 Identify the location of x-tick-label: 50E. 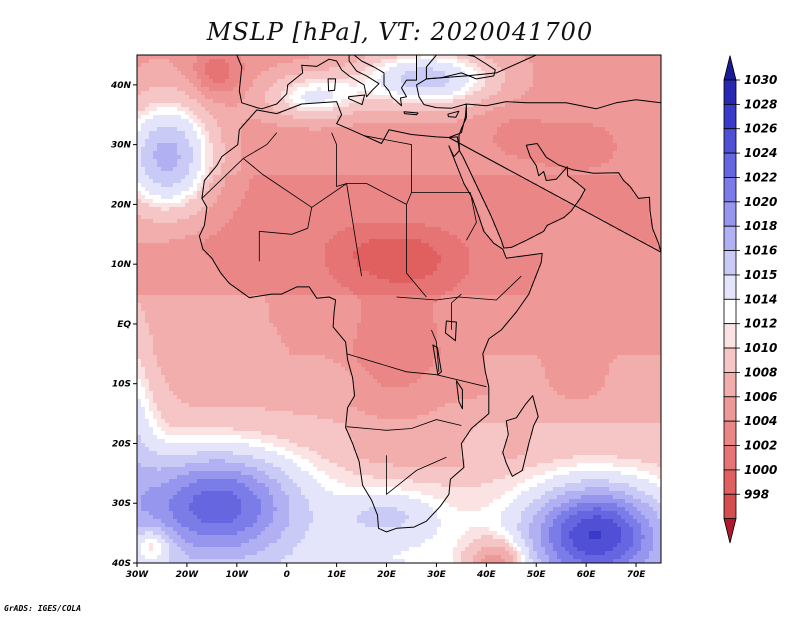
(537, 575).